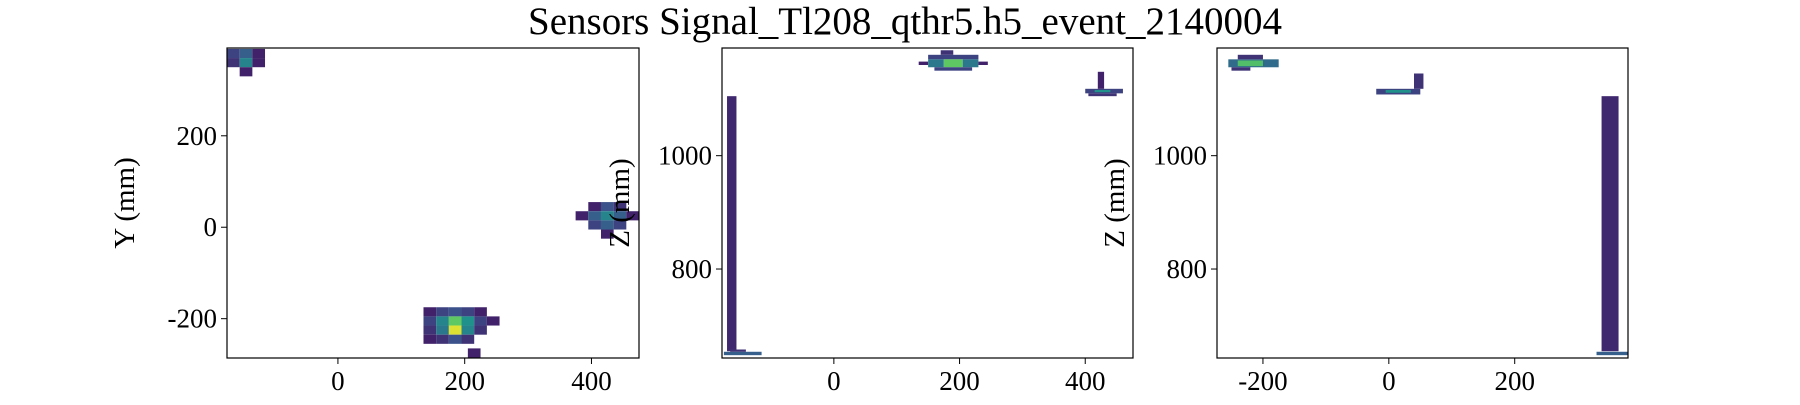 Image resolution: width=1800 pixels, height=405 pixels. Describe the element at coordinates (125, 203) in the screenshot. I see `y-axis-label: Y (mm)` at that location.